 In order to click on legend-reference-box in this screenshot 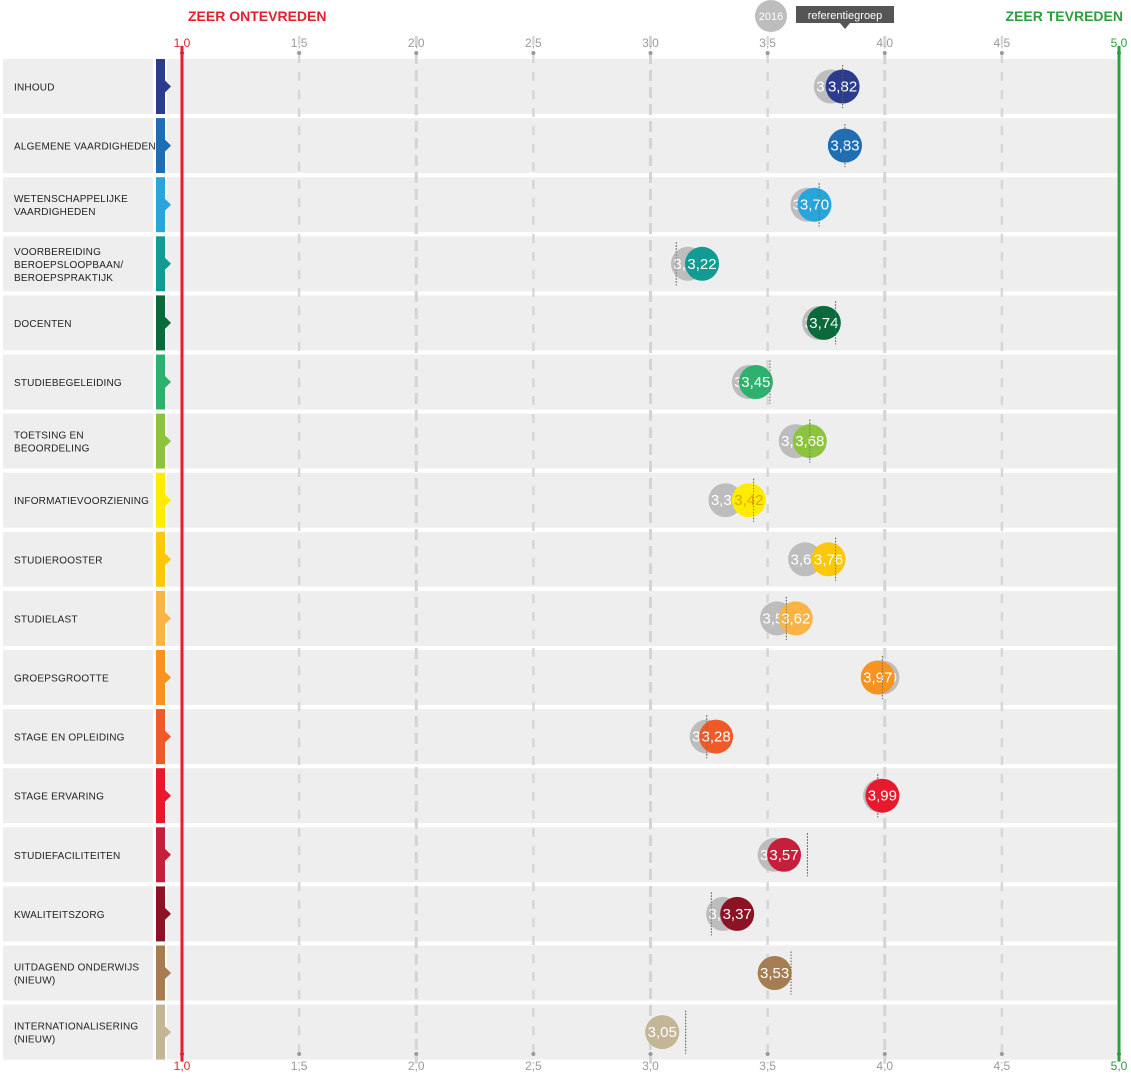, I will do `click(845, 14)`.